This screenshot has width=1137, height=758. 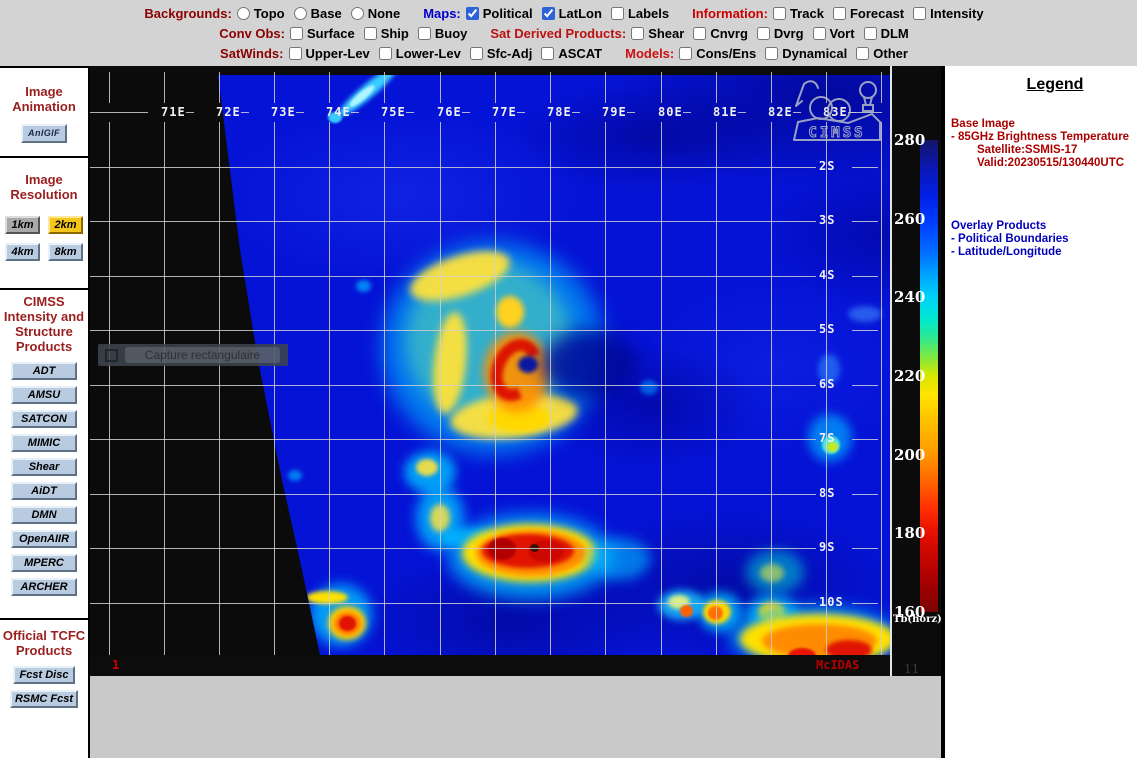 What do you see at coordinates (65, 225) in the screenshot?
I see `button-2km: 2km` at bounding box center [65, 225].